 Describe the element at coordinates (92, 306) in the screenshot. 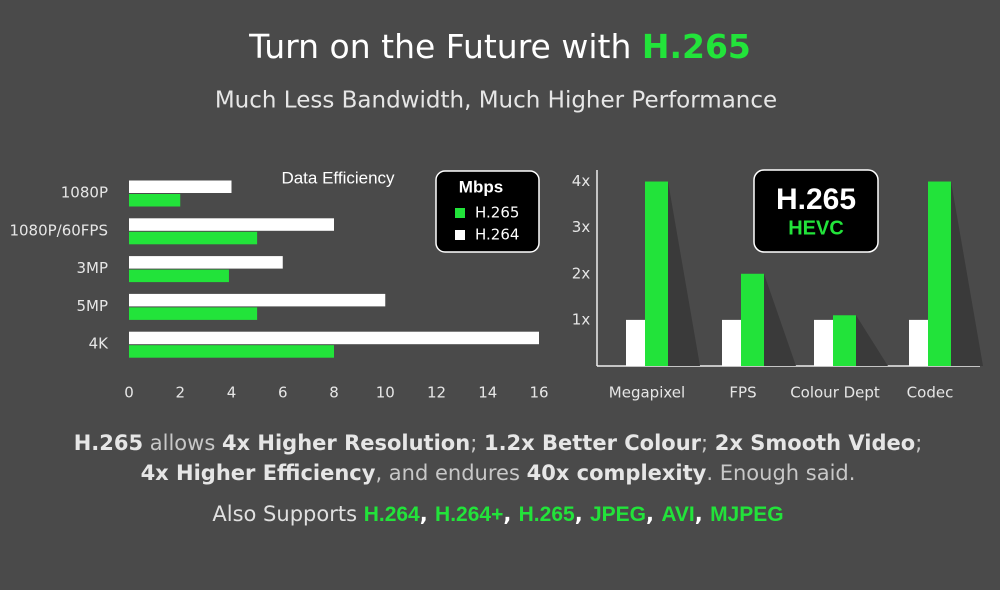

I see `y-tick-label: 5MP` at that location.